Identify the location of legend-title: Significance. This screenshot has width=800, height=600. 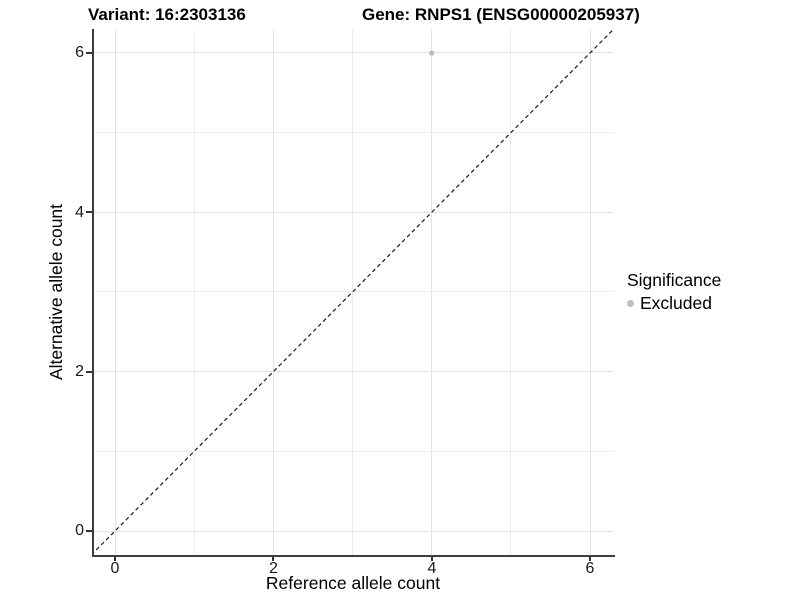
(674, 280).